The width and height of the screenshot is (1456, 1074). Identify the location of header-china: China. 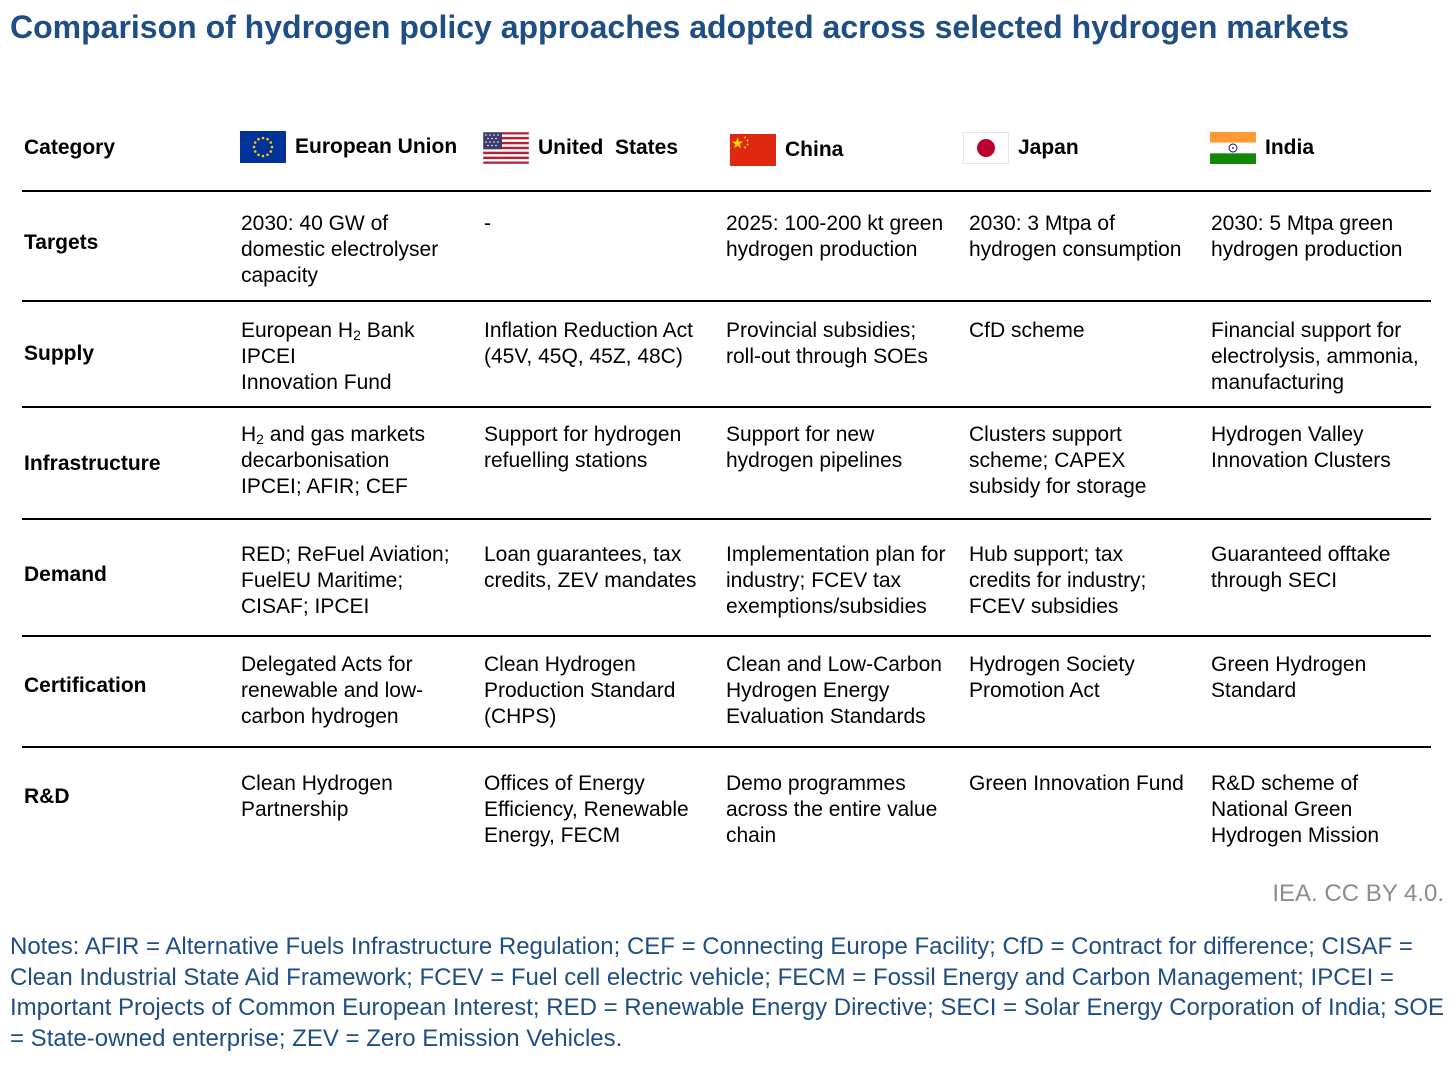
(786, 150).